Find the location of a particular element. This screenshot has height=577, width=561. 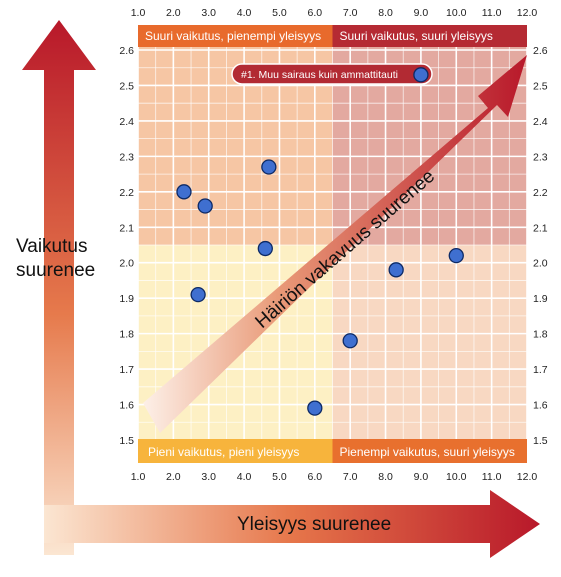

y-tick-label-left: 1.8 is located at coordinates (126, 335).